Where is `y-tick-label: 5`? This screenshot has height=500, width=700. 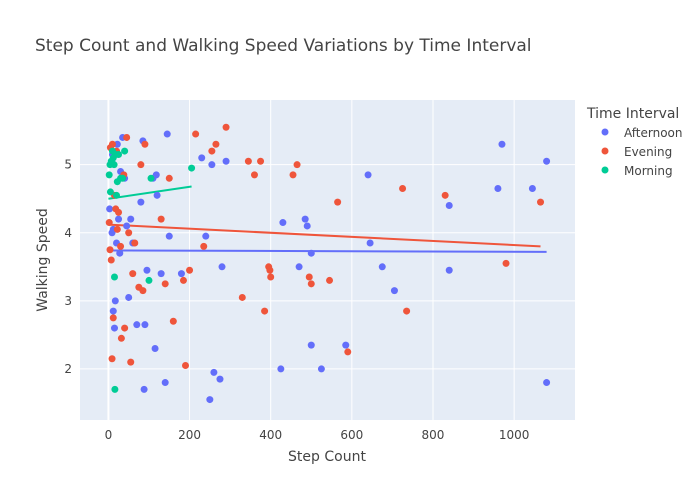 y-tick-label: 5 is located at coordinates (68, 165).